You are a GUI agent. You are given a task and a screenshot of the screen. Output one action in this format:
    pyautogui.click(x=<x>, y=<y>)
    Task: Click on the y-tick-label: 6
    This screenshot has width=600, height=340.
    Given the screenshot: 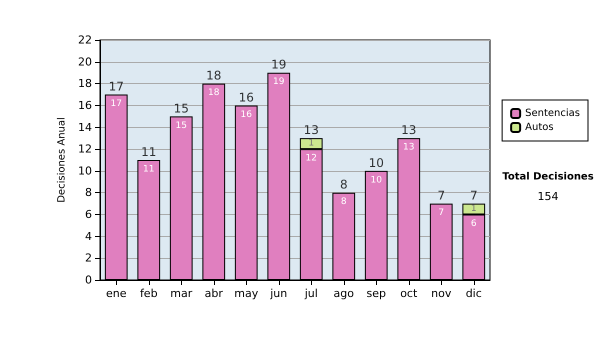 What is the action you would take?
    pyautogui.click(x=88, y=215)
    